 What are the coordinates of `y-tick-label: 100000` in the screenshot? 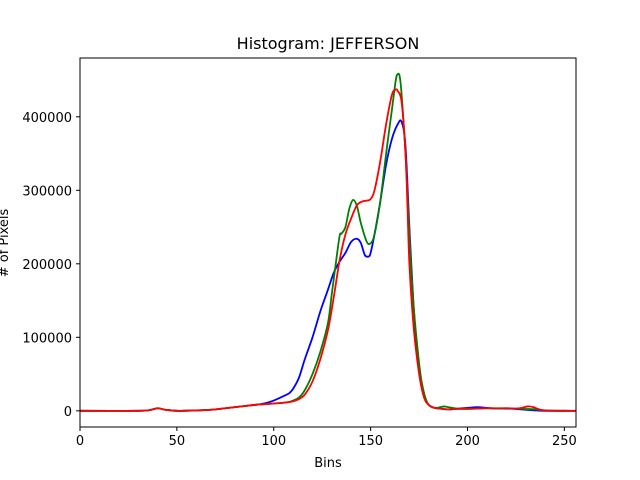 It's located at (47, 338).